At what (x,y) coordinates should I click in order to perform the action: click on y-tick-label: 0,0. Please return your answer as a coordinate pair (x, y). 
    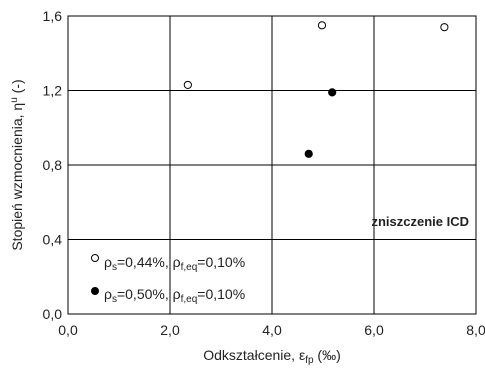
    Looking at the image, I should click on (53, 314).